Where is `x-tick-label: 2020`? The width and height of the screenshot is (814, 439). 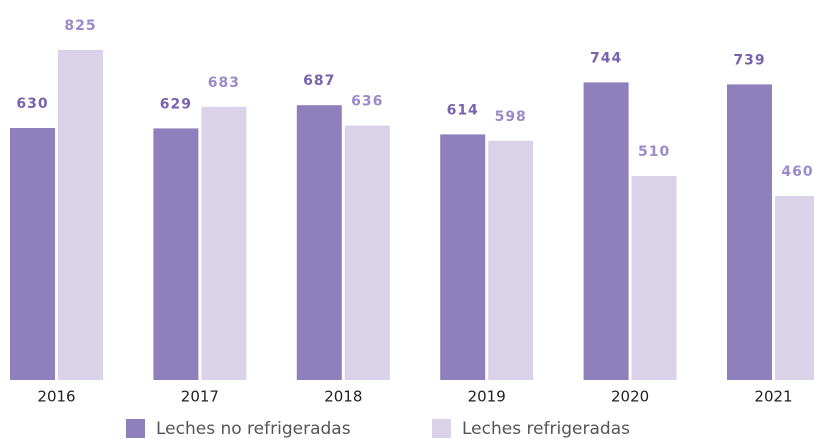 x-tick-label: 2020 is located at coordinates (630, 397).